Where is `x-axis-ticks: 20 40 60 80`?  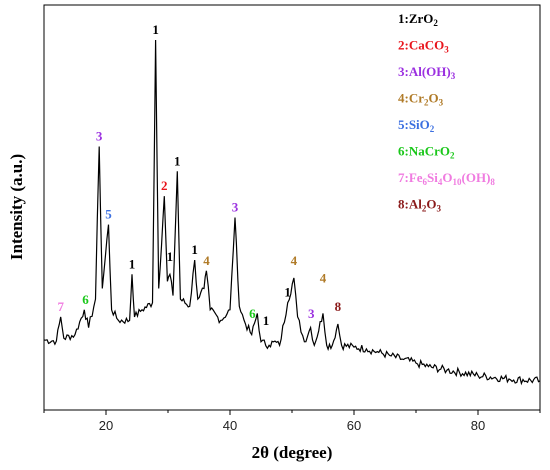 x-axis-ticks: 20 40 60 80 is located at coordinates (292, 421).